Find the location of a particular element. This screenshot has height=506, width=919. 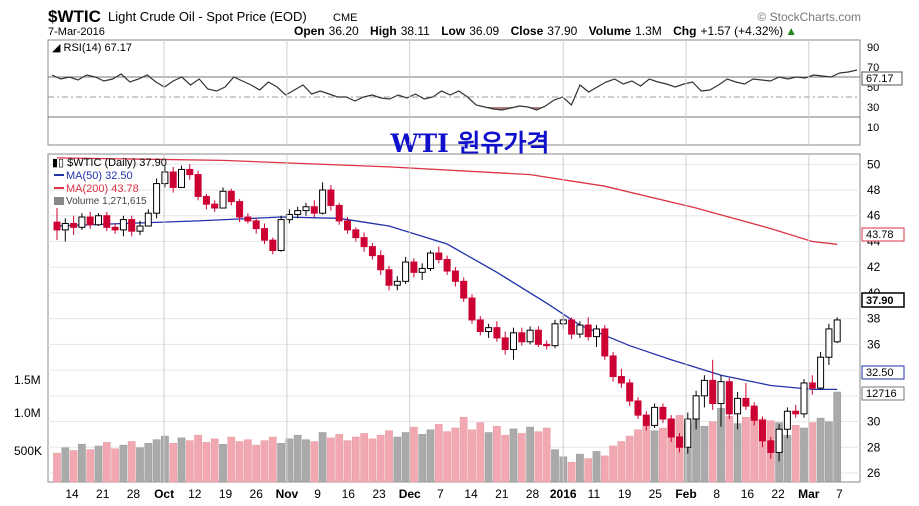

ma50-badge: 32.50 is located at coordinates (883, 372).